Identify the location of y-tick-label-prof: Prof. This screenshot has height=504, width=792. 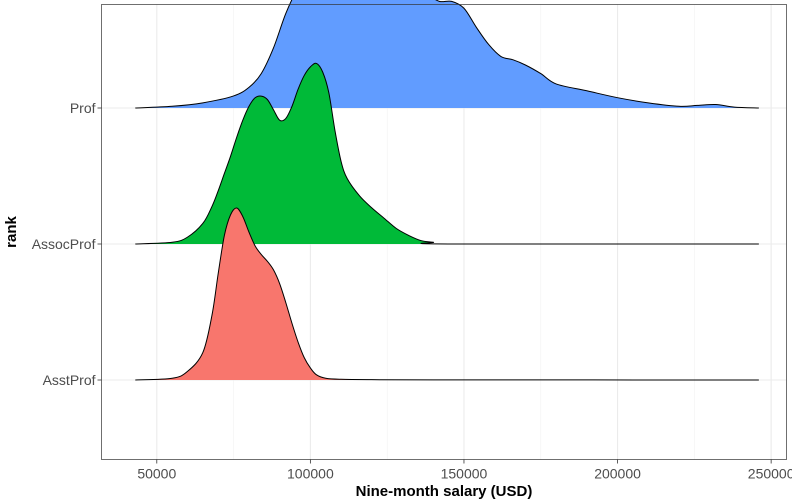
(83, 108).